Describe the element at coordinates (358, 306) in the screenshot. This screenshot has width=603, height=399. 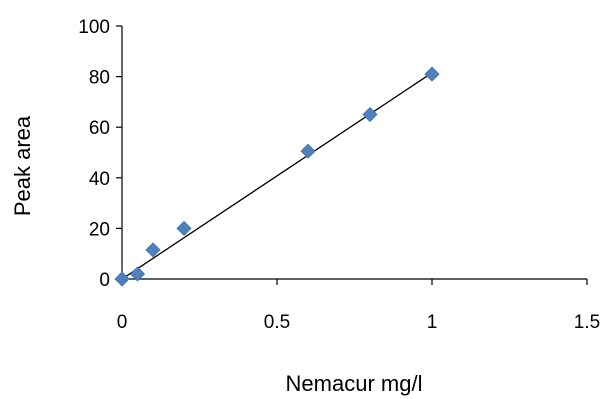
I see `x-ticks: 0 0.5 1 1.5` at that location.